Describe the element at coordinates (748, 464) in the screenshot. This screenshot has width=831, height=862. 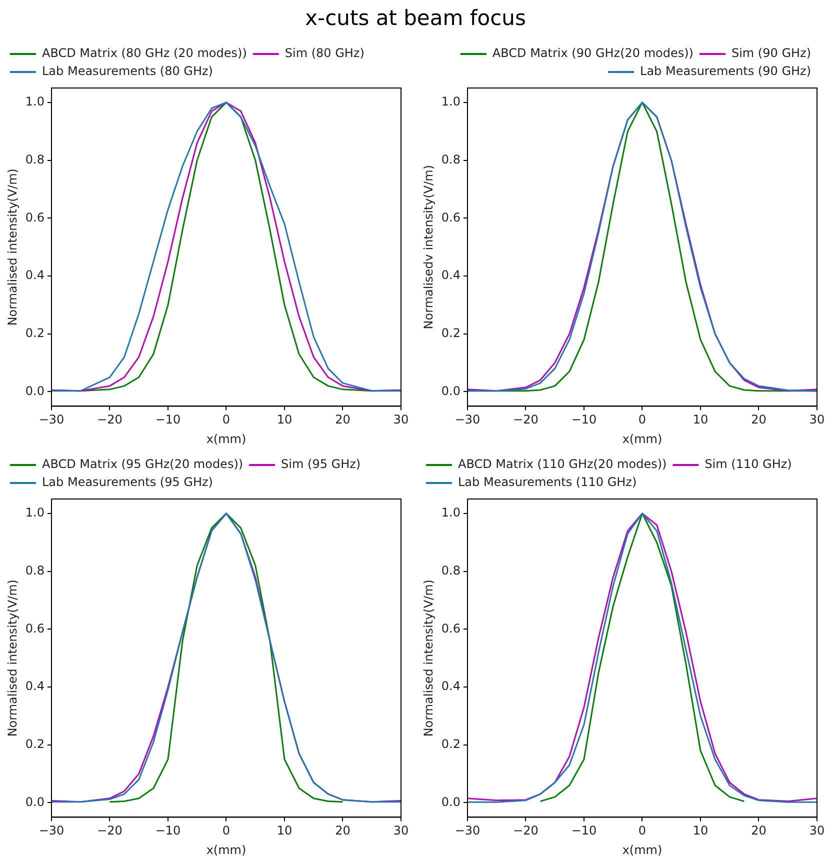
I see `legend-label: Sim (110 GHz)` at that location.